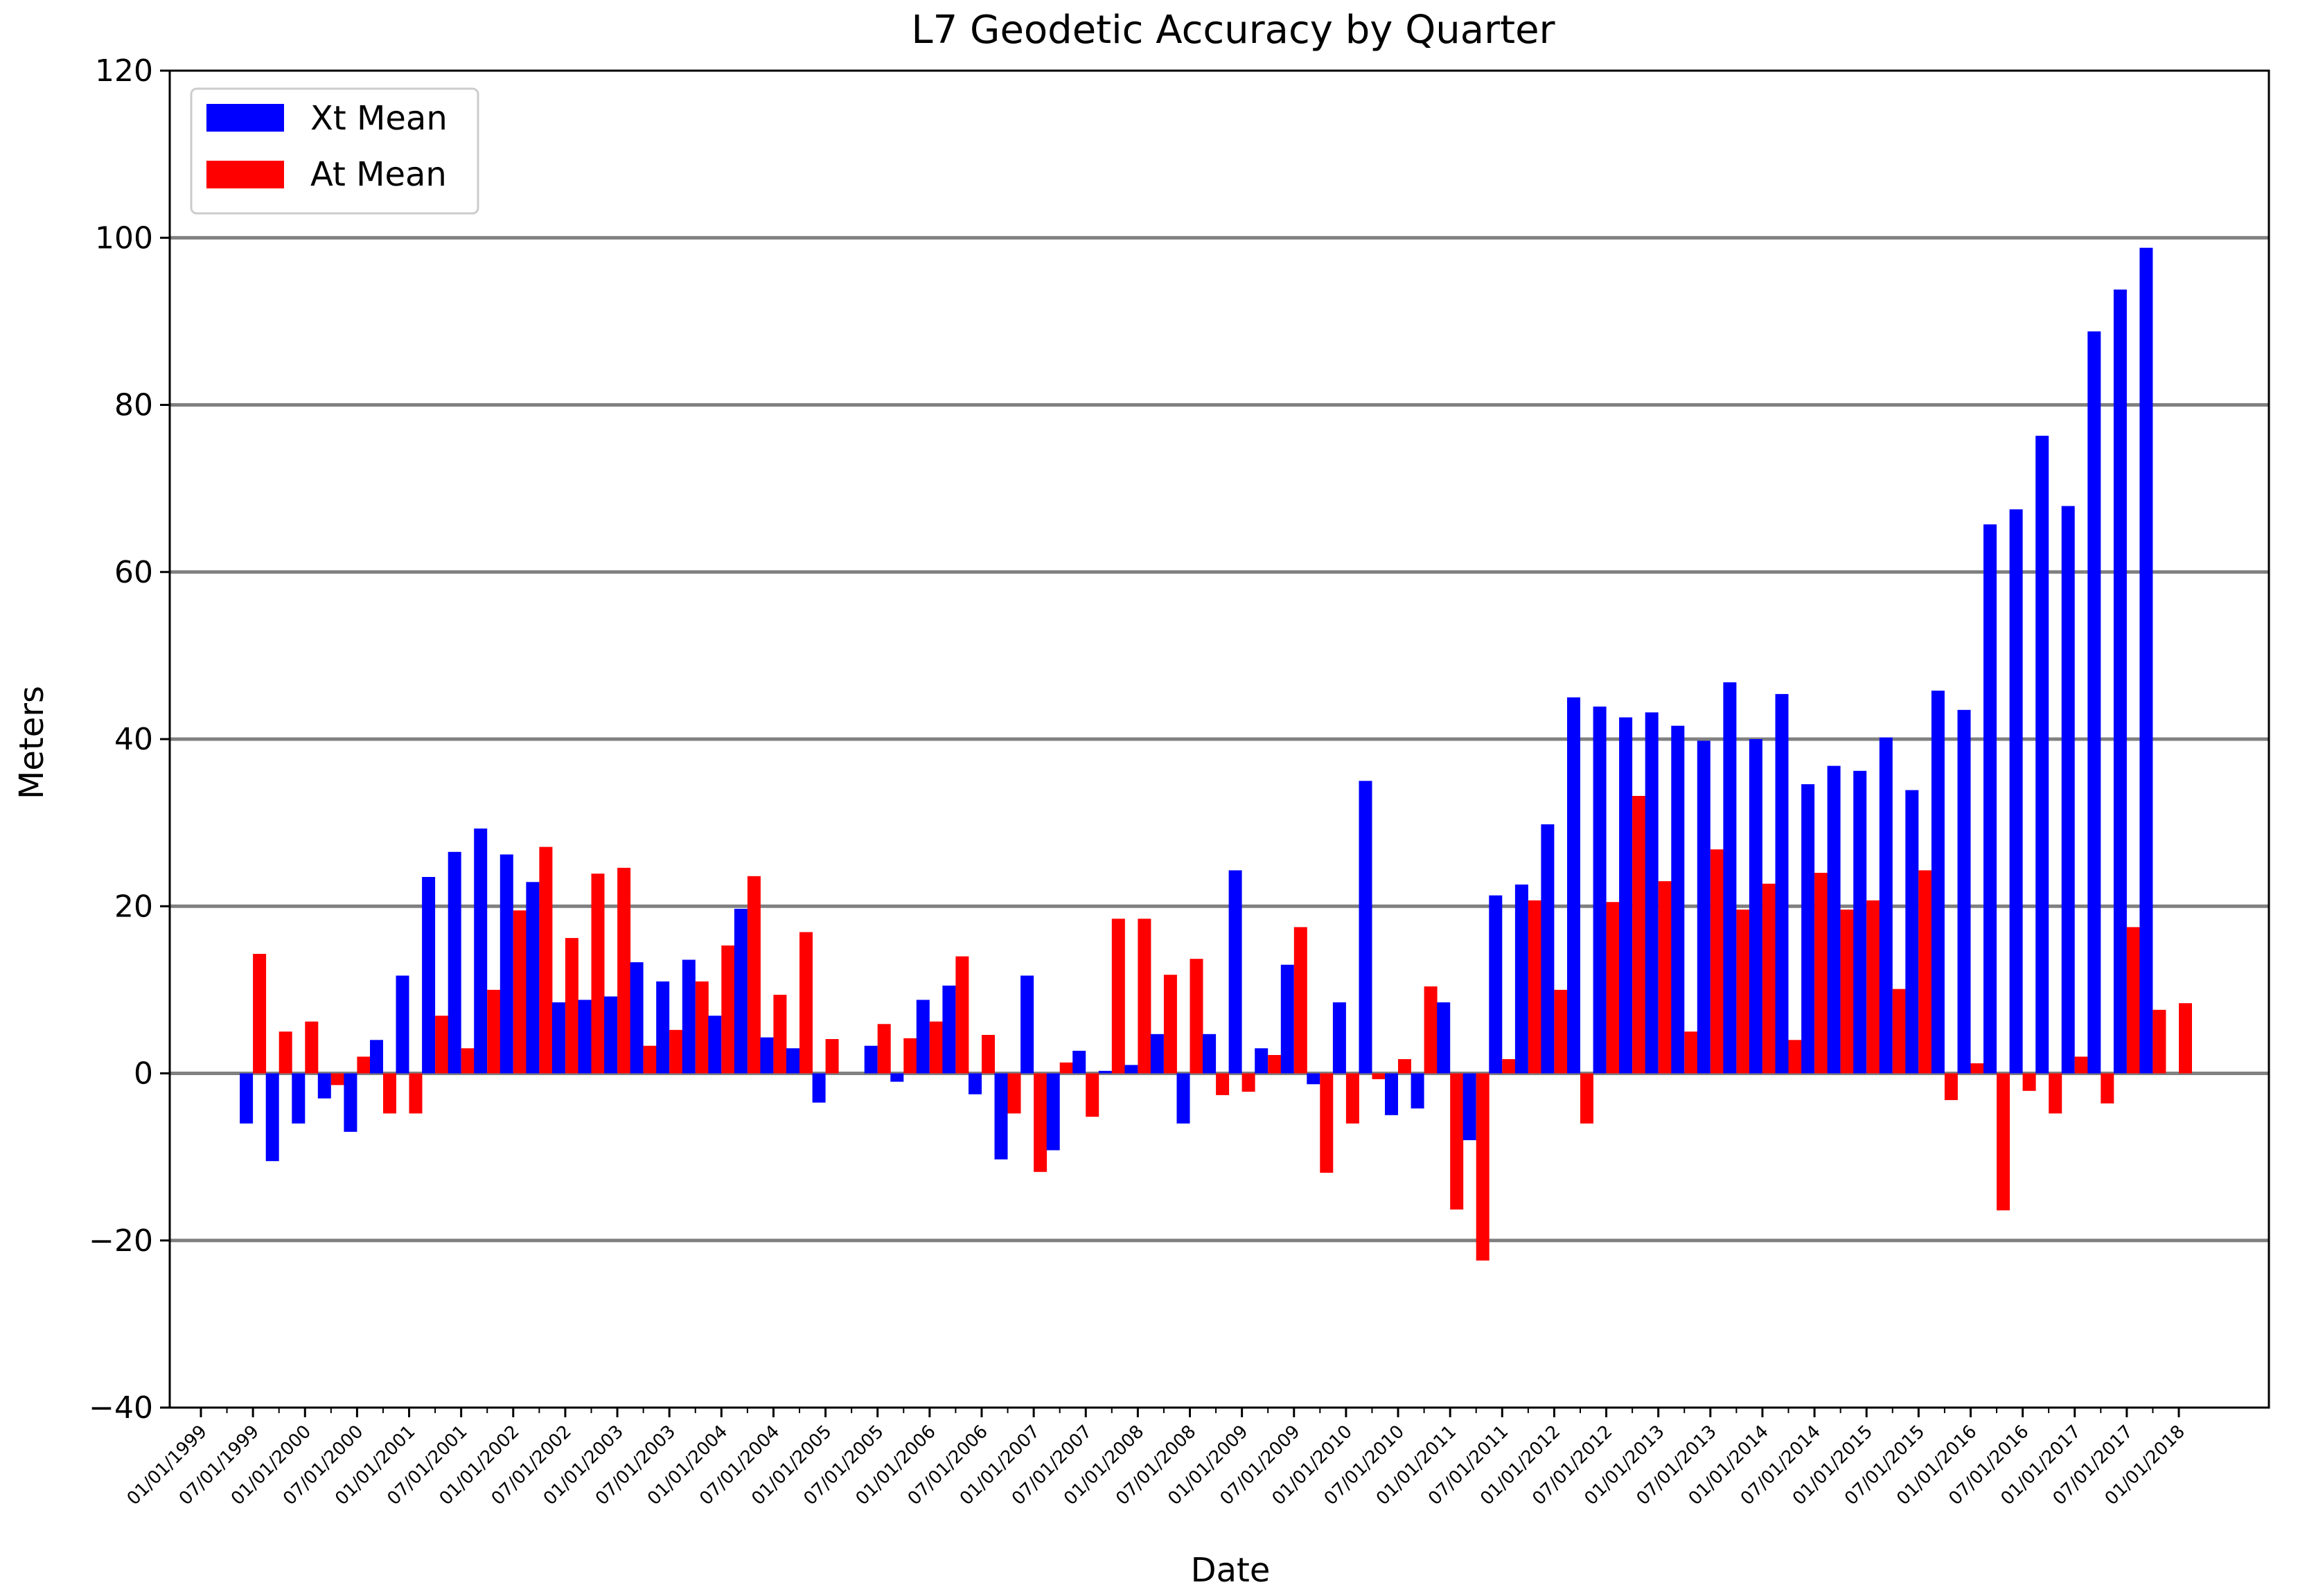  Describe the element at coordinates (129, 739) in the screenshot. I see `y-axis-ticks: −40 −20 0 20 40 60 80 100 120` at that location.